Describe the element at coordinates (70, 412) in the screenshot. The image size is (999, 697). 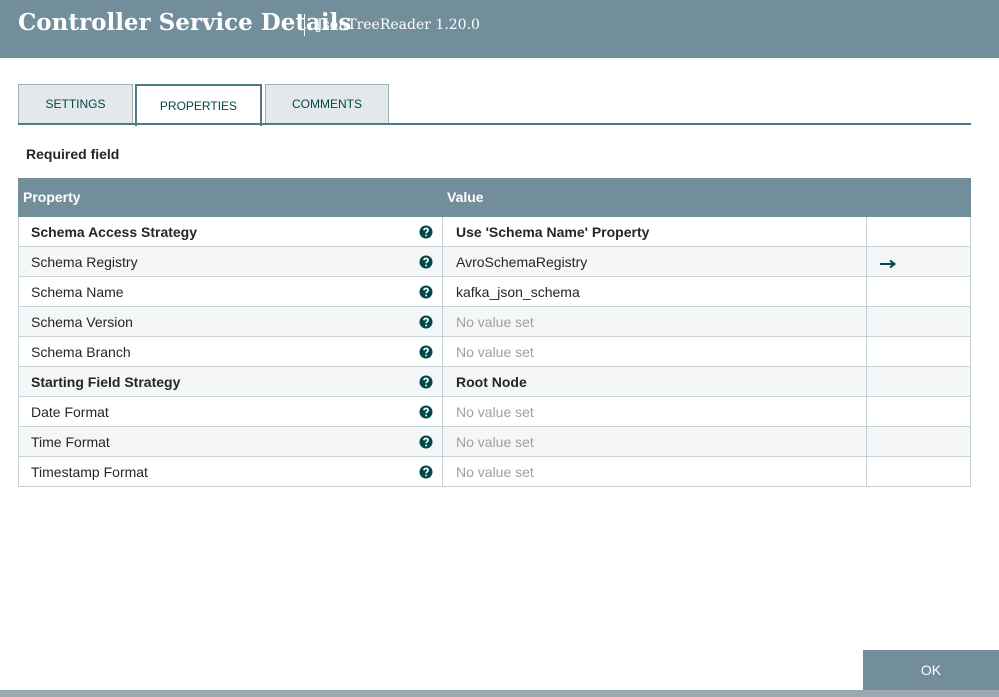
I see `property-name: Date Format` at that location.